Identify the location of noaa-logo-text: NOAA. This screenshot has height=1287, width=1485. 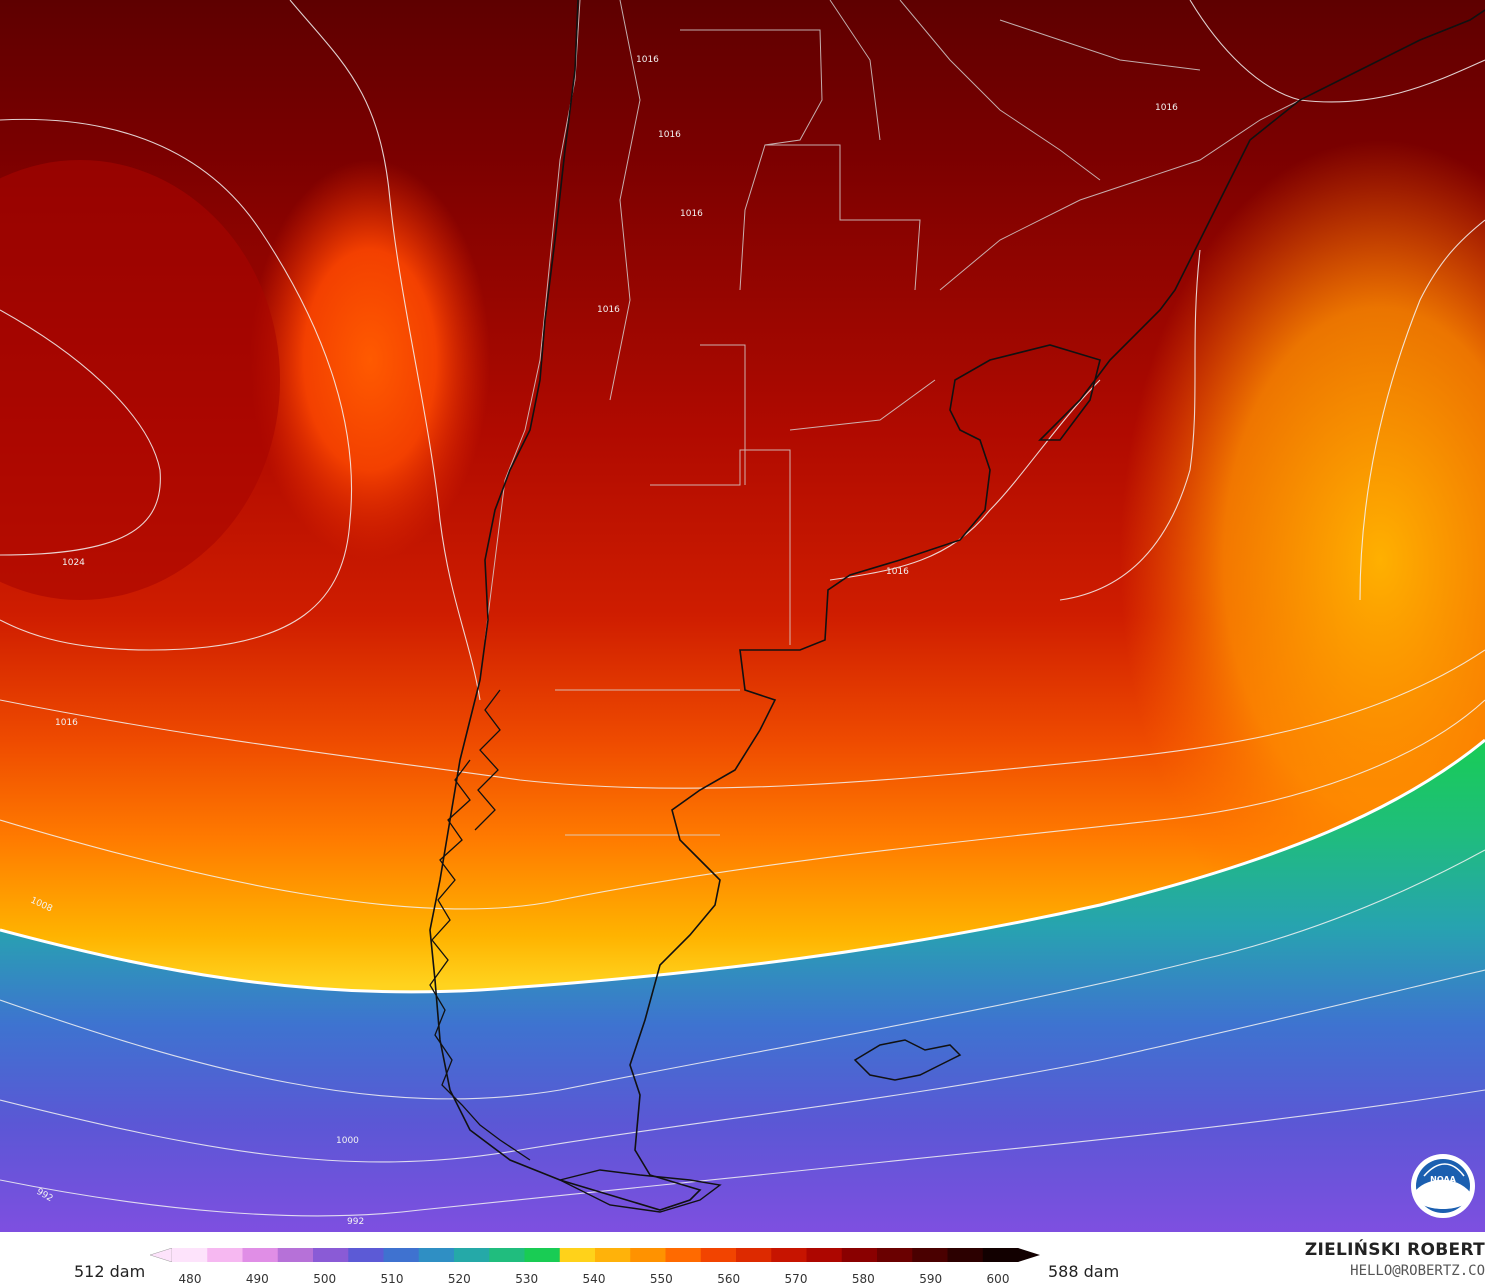
(1443, 1179).